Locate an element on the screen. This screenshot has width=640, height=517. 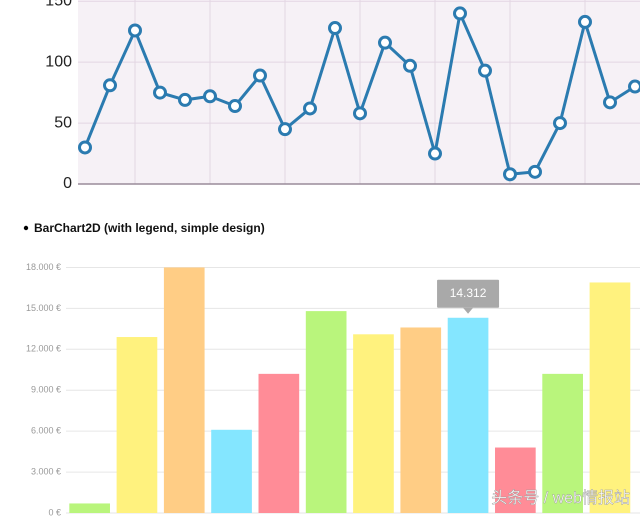
y-tick-label: 9.000 € is located at coordinates (46, 390).